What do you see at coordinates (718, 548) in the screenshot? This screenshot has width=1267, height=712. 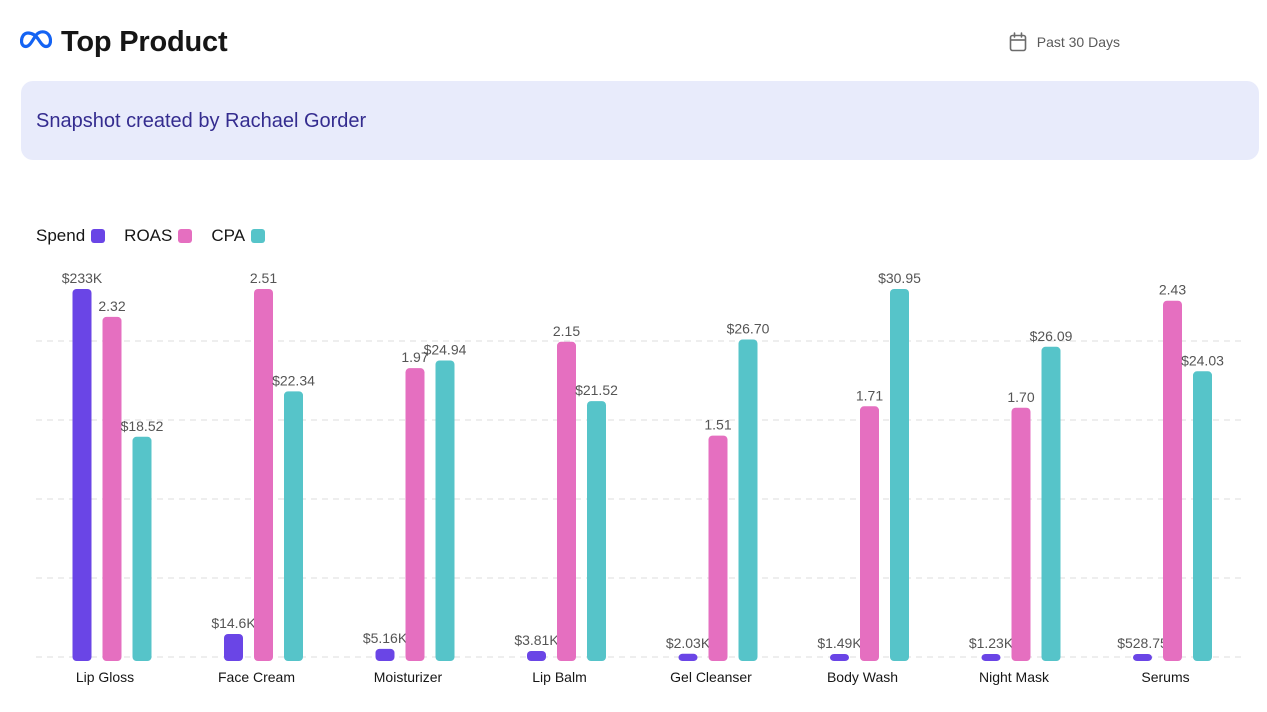 I see `bar-roas-gel-cleanser` at bounding box center [718, 548].